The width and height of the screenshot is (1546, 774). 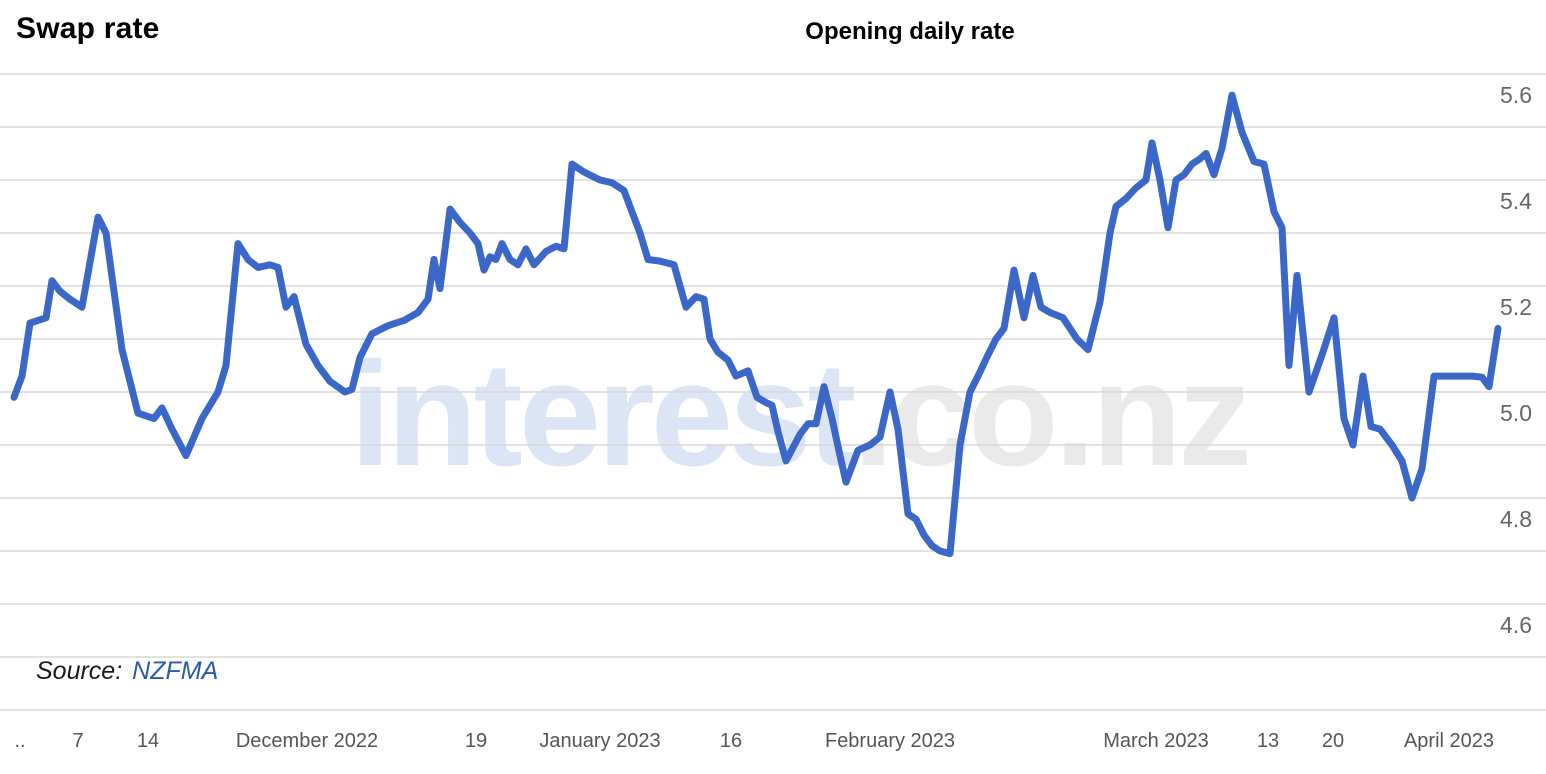 What do you see at coordinates (1516, 201) in the screenshot?
I see `y-axis-label: 5.4` at bounding box center [1516, 201].